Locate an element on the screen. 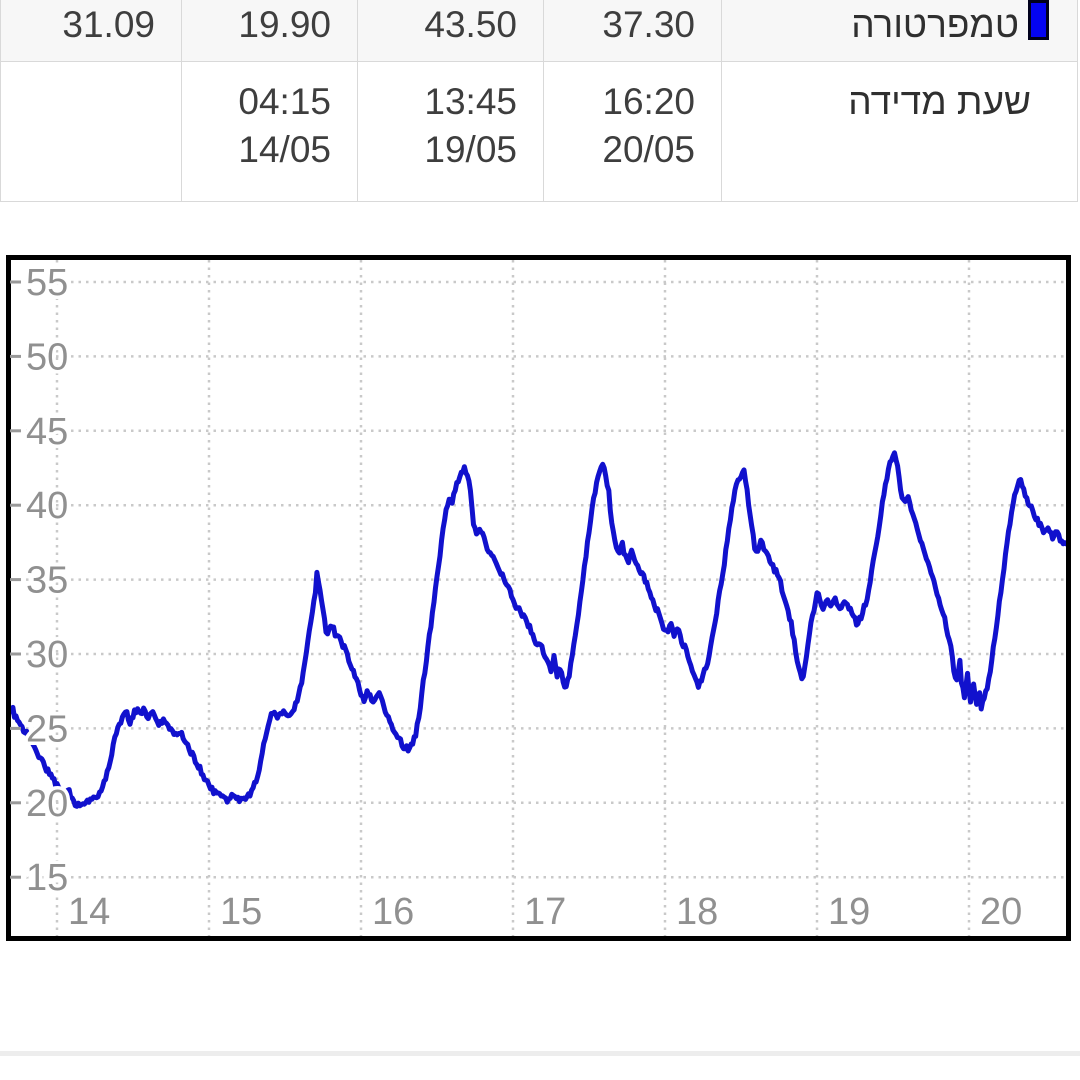 The image size is (1080, 1080). temperature-row-header: טמפרטורה is located at coordinates (899, 30).